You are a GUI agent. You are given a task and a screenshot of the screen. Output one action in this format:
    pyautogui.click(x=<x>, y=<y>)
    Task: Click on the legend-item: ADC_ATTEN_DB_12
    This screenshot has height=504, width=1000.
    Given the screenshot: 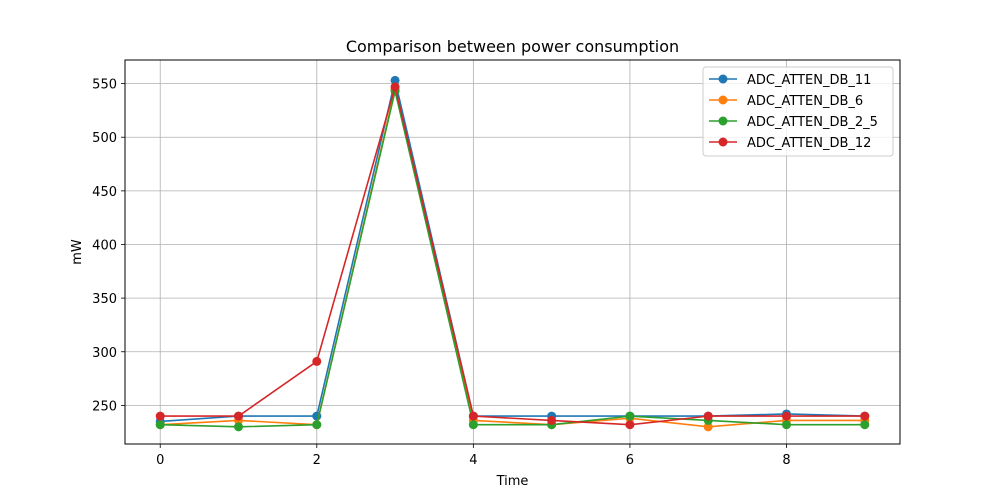 What is the action you would take?
    pyautogui.click(x=790, y=143)
    